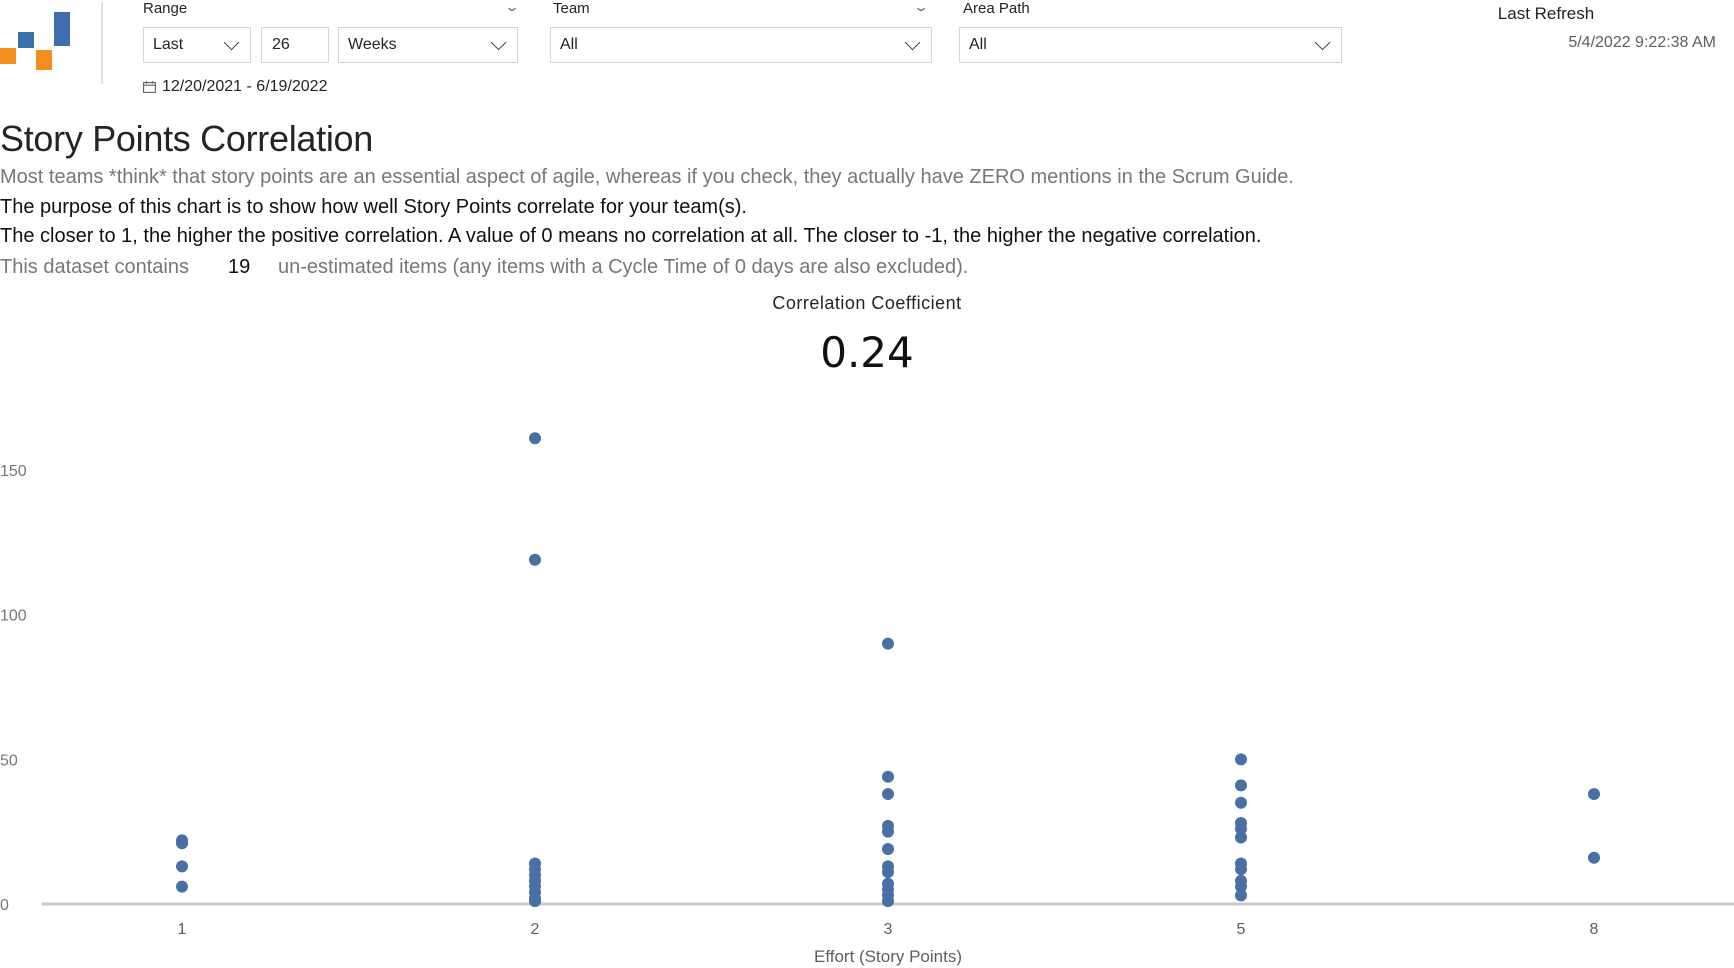 The height and width of the screenshot is (968, 1734). What do you see at coordinates (978, 44) in the screenshot?
I see `area-path-value: All` at bounding box center [978, 44].